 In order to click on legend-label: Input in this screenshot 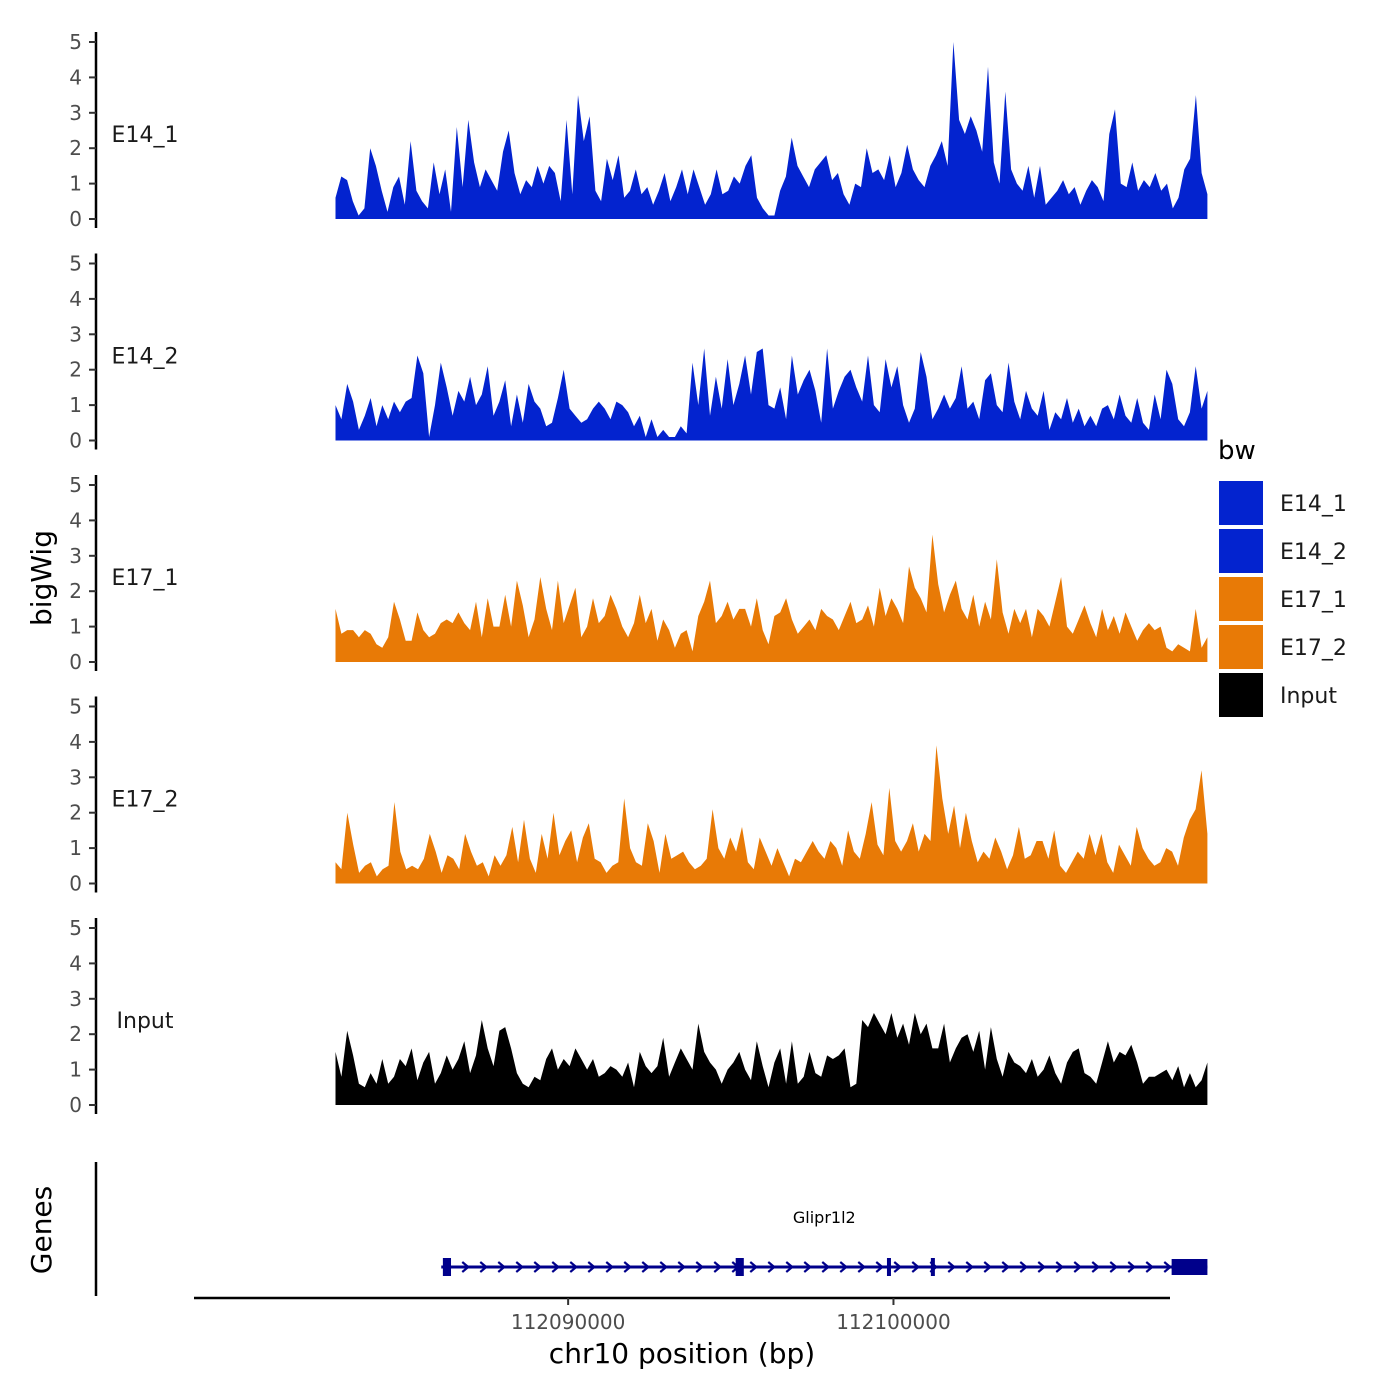, I will do `click(1308, 696)`.